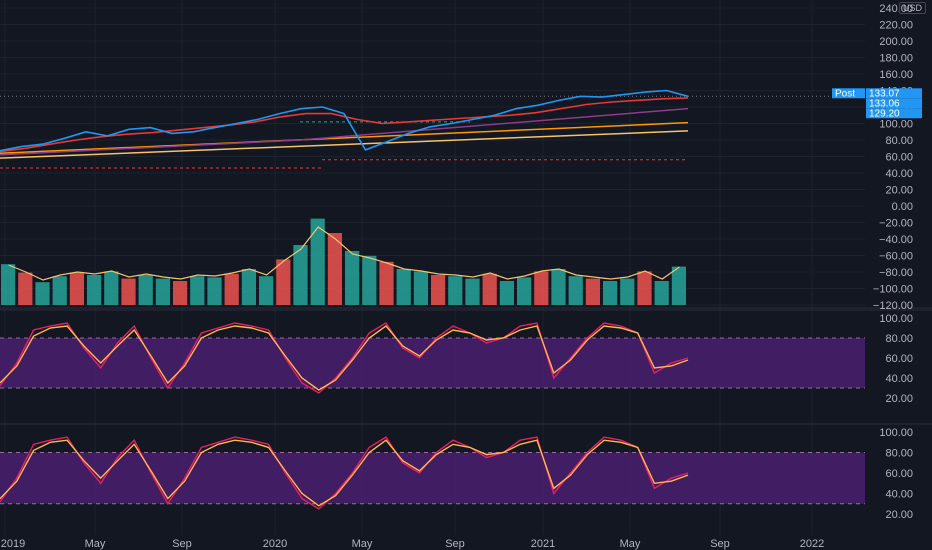 The height and width of the screenshot is (550, 932). I want to click on price-tick-label: 0.00, so click(902, 207).